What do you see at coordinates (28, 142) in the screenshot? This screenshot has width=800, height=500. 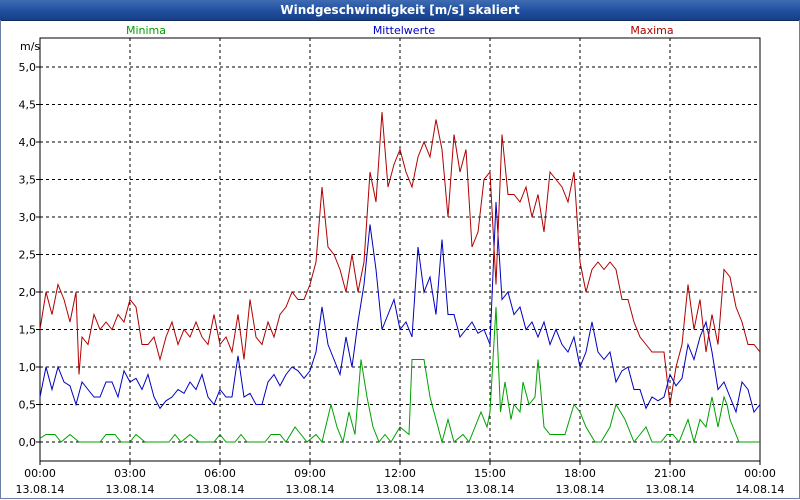 I see `y-tick-label: 4,0` at bounding box center [28, 142].